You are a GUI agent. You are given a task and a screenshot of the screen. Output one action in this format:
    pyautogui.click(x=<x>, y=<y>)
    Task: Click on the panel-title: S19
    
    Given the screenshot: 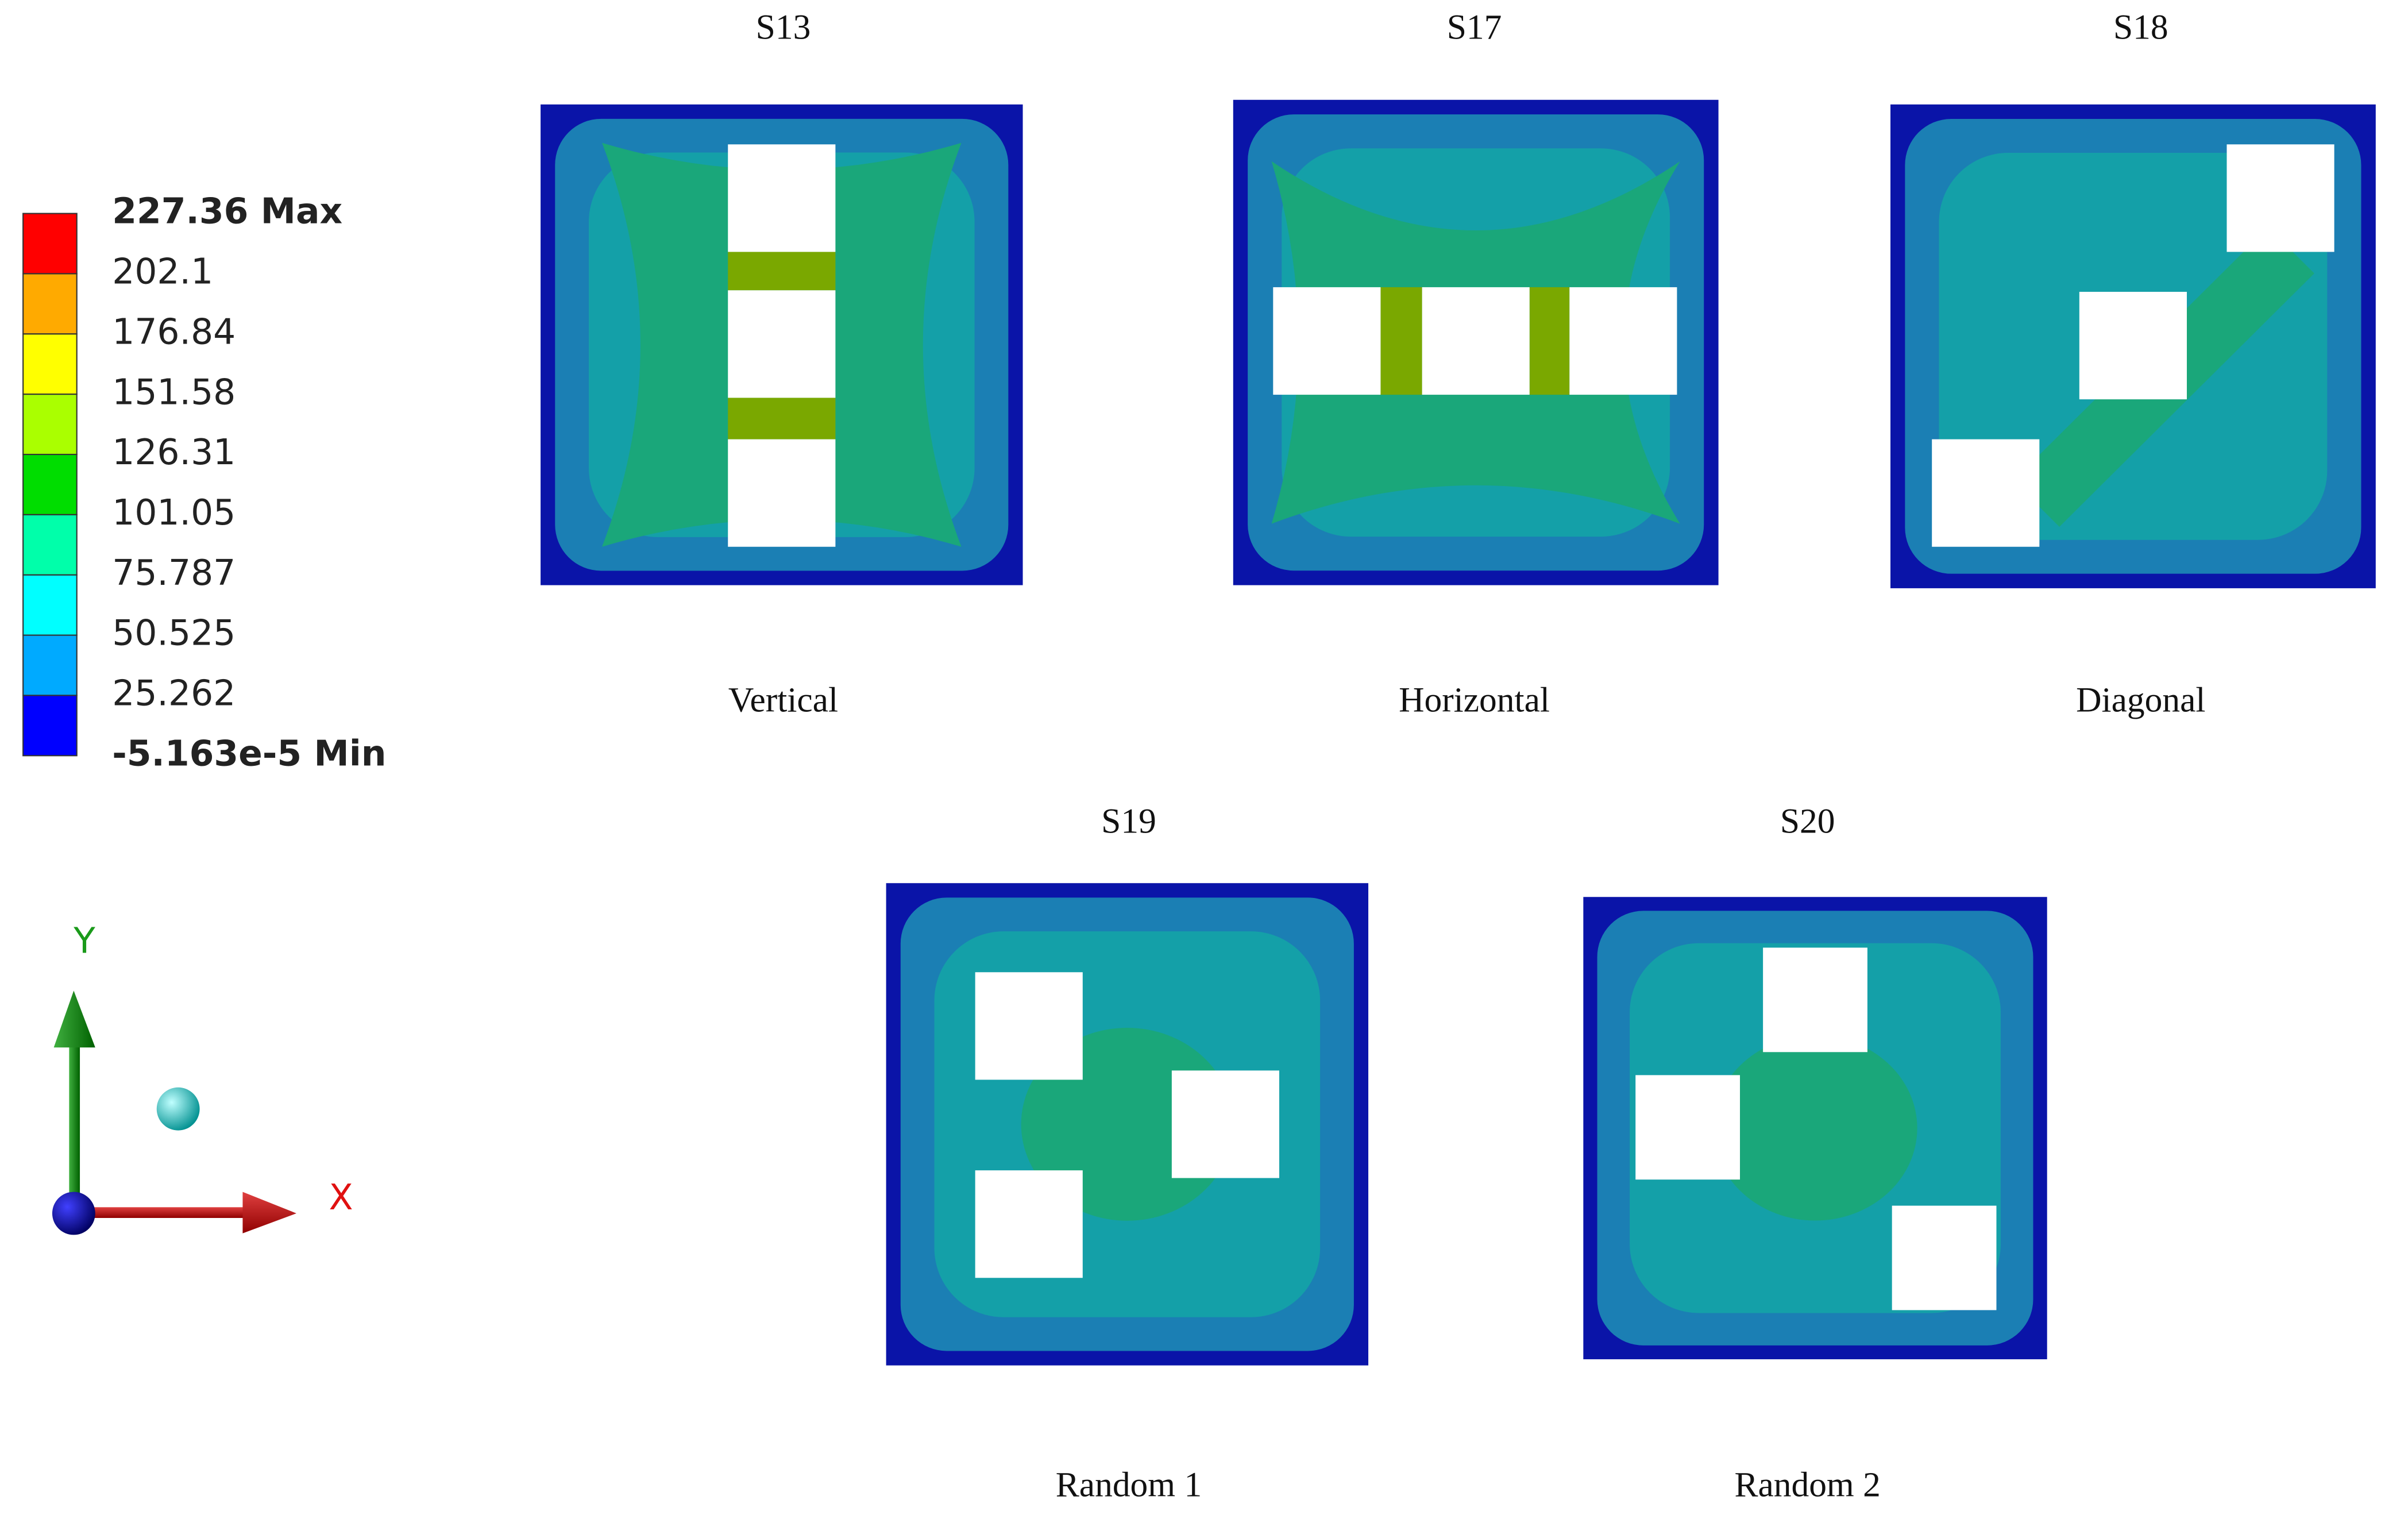 What is the action you would take?
    pyautogui.click(x=1129, y=821)
    